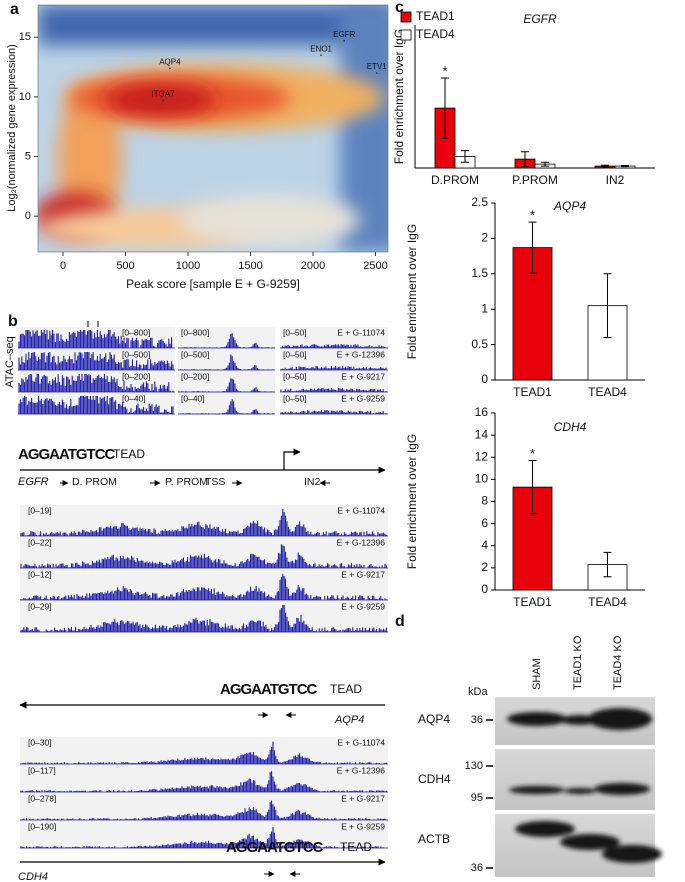 Image resolution: width=685 pixels, height=882 pixels. I want to click on density-background, so click(213, 128).